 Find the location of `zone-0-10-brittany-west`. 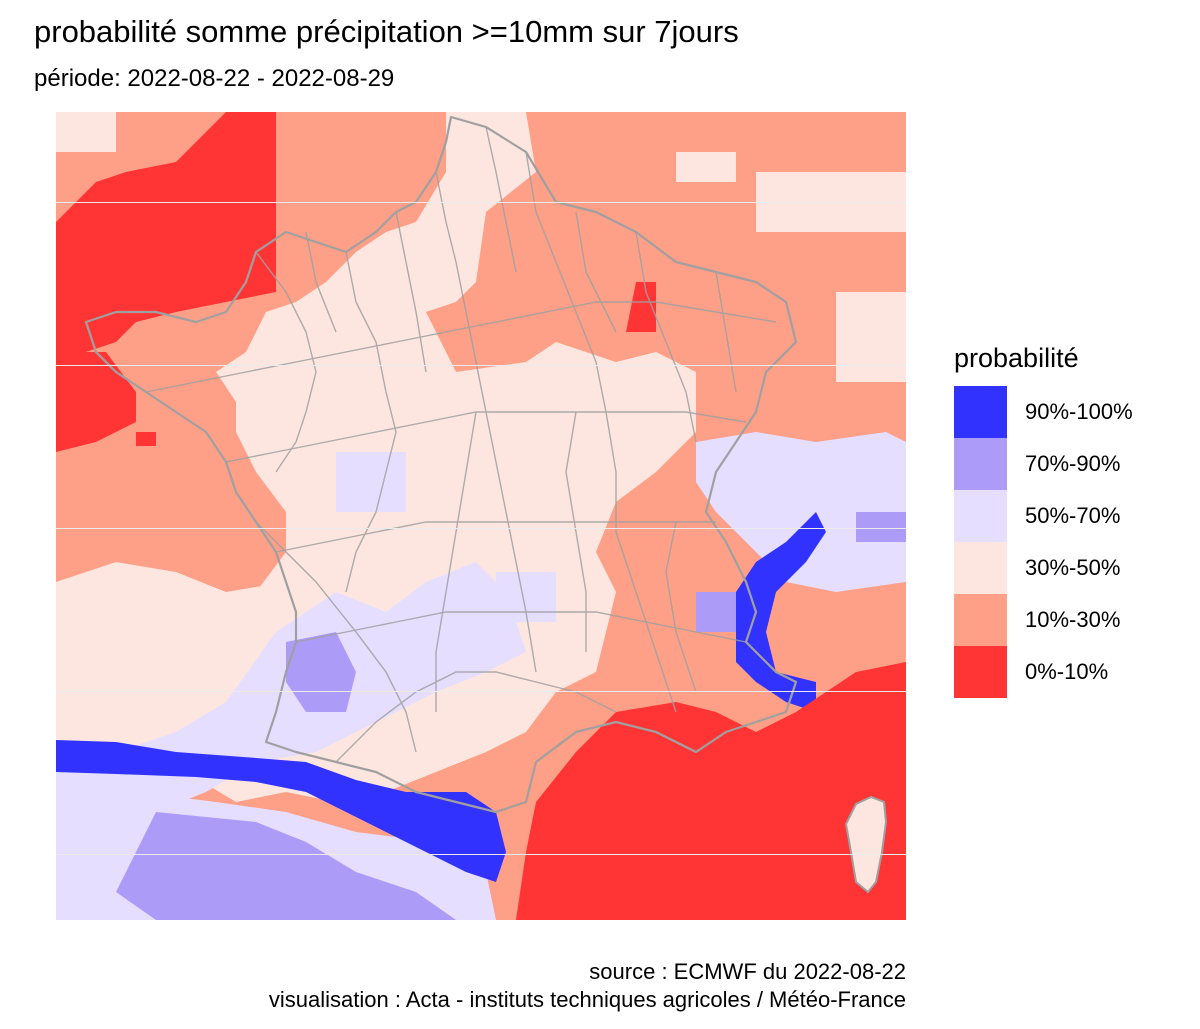

zone-0-10-brittany-west is located at coordinates (96, 402).